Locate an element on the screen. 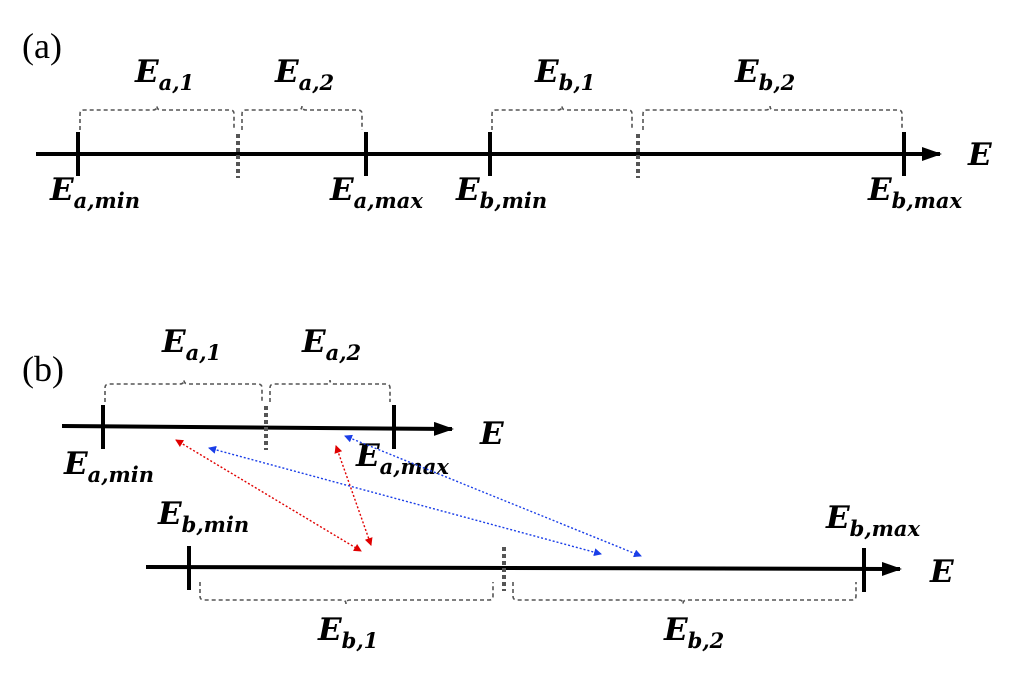 This screenshot has height=678, width=1014. panel-a-tag: (a) is located at coordinates (42, 46).